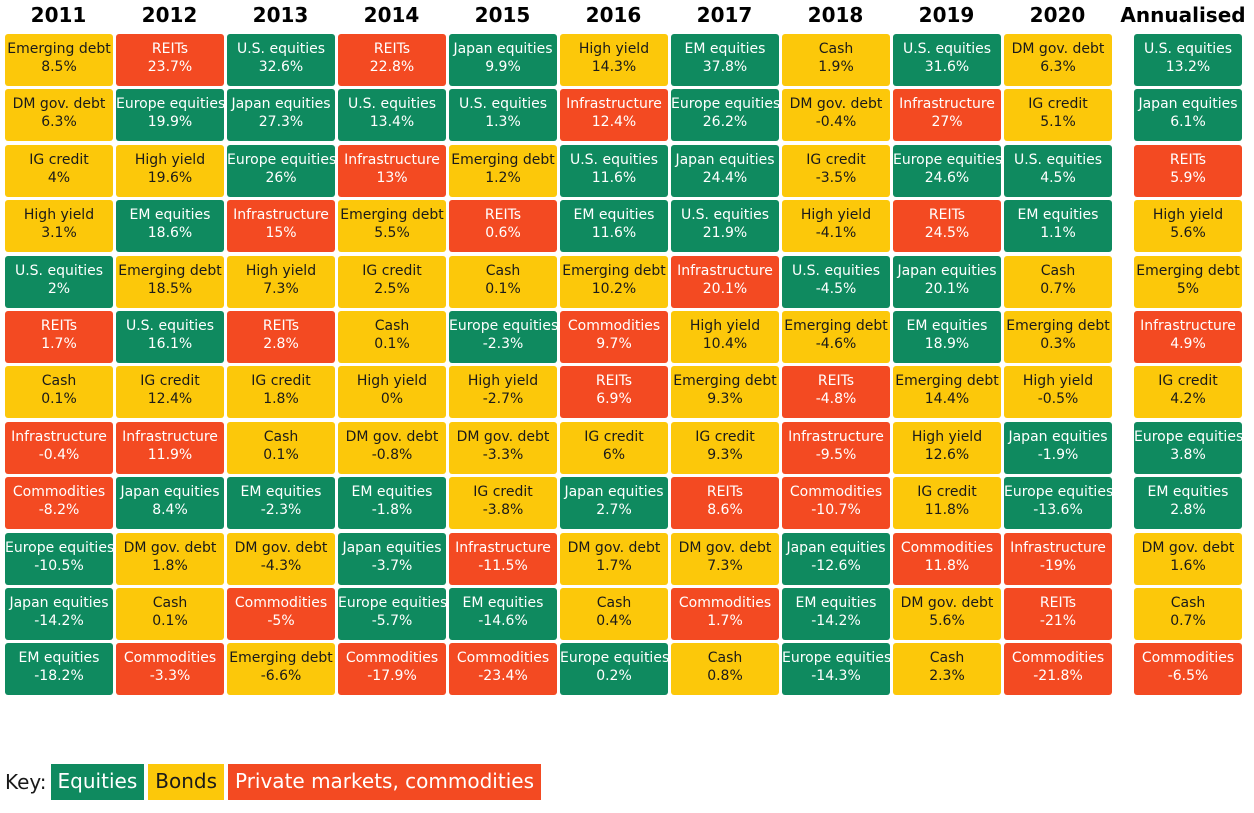 Image resolution: width=1254 pixels, height=813 pixels. I want to click on asset-class-label: REITs, so click(392, 49).